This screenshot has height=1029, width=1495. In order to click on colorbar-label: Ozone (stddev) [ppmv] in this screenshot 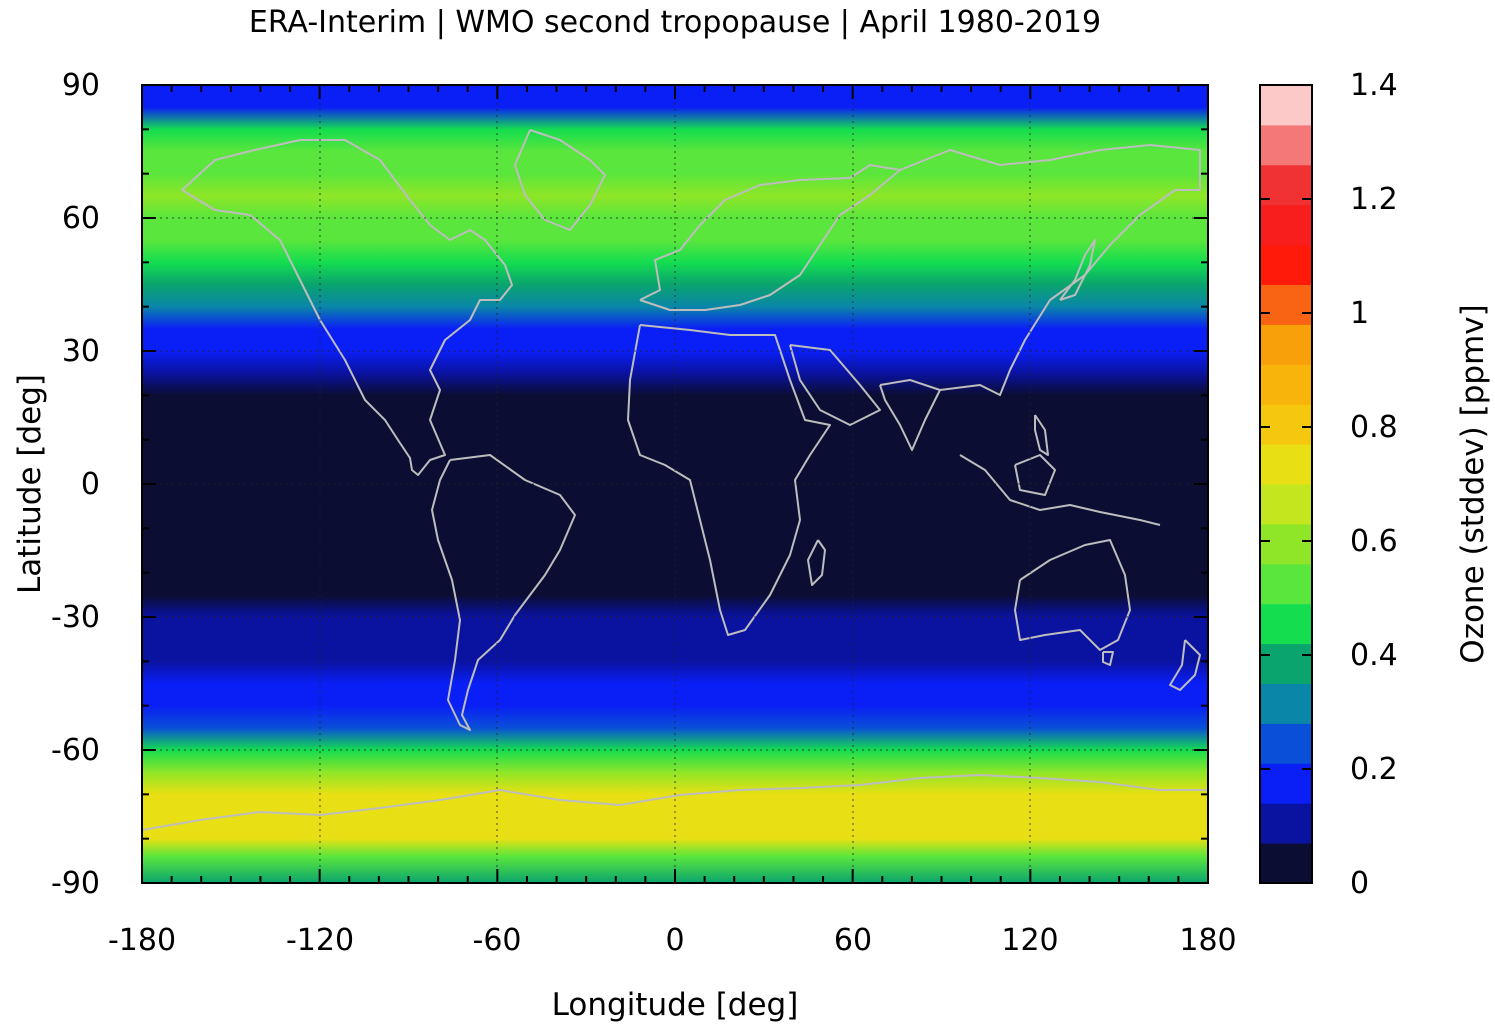, I will do `click(1473, 483)`.